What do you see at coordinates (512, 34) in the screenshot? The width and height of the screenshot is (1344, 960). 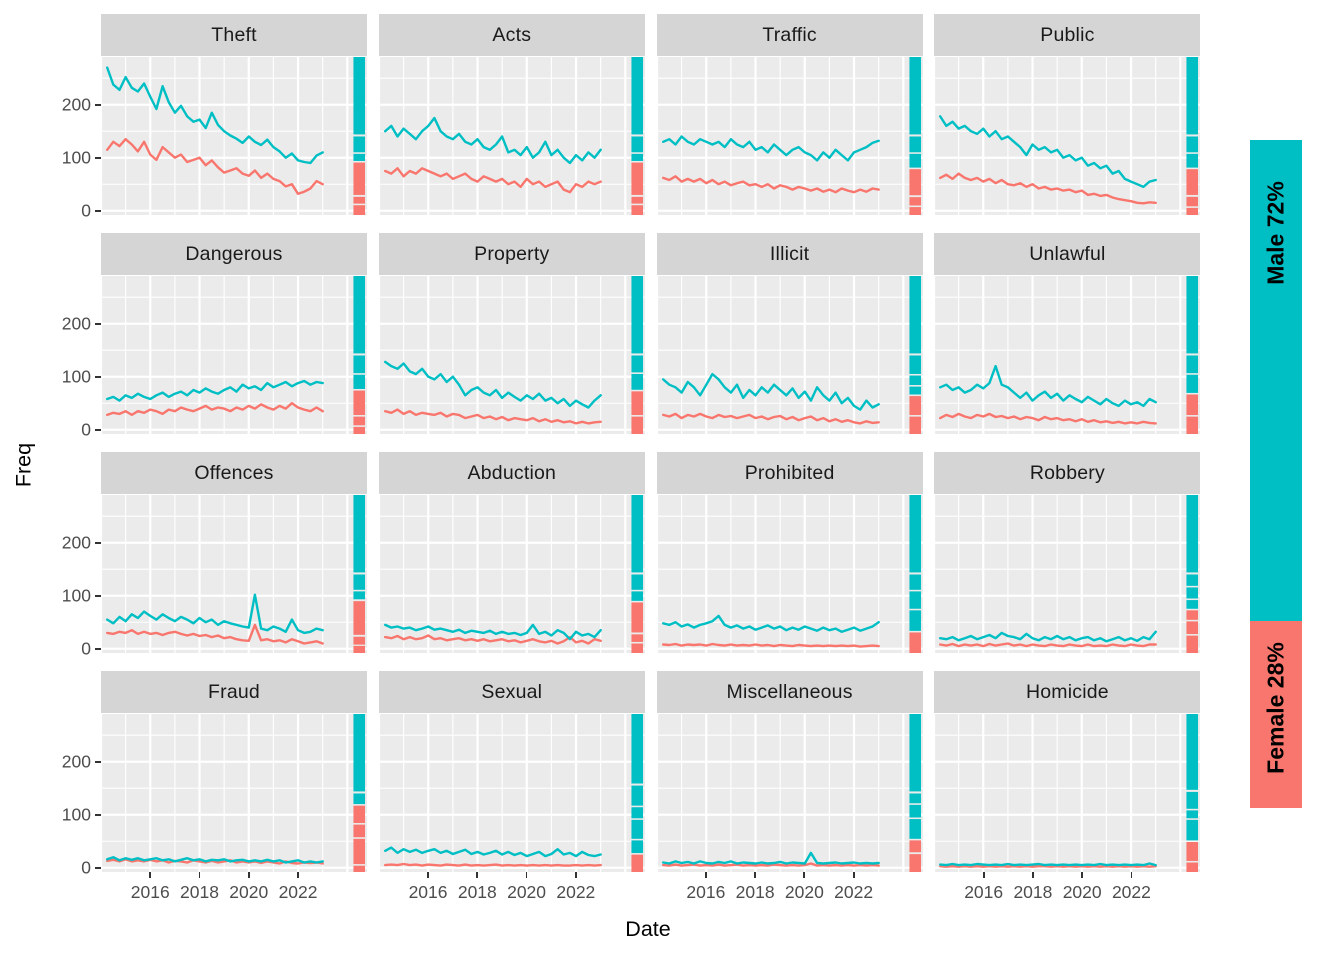 I see `facet-title: Acts` at bounding box center [512, 34].